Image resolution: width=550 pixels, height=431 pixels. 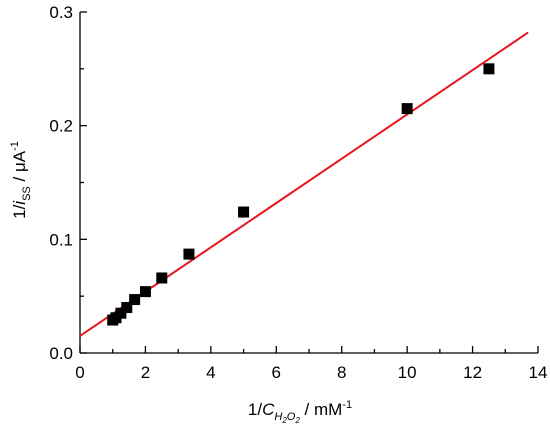 I want to click on x-axis-label: 1/CH2O2 / mM-1, so click(x=300, y=412).